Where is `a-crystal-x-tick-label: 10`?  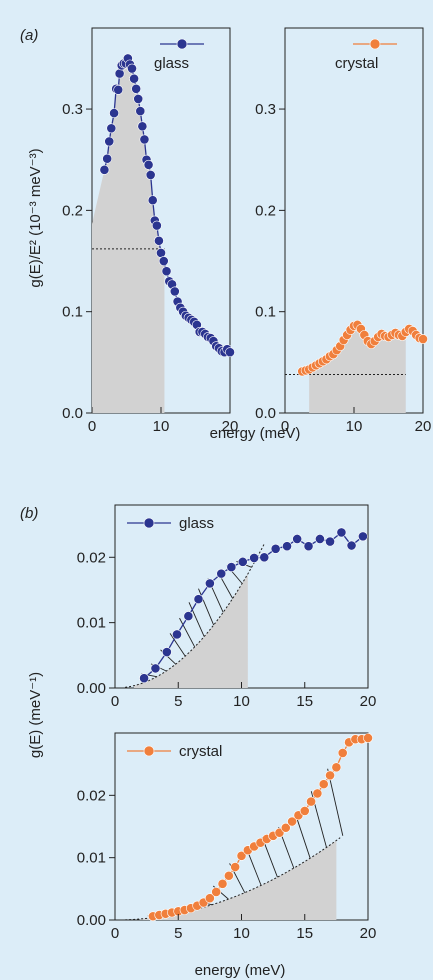 a-crystal-x-tick-label: 10 is located at coordinates (354, 426).